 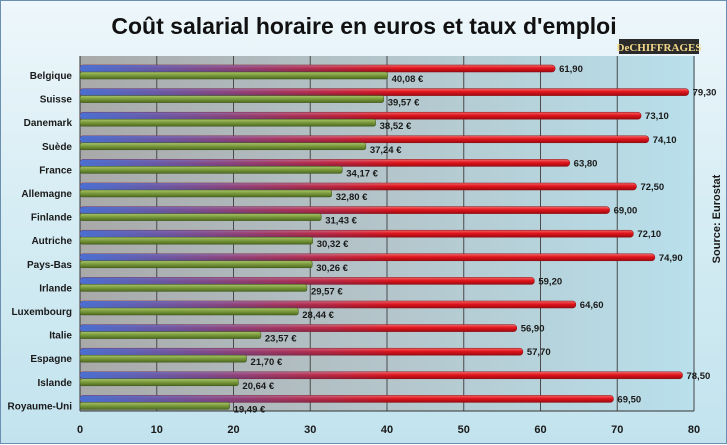 I want to click on value-label-employment-rate: 79,30, so click(x=705, y=93).